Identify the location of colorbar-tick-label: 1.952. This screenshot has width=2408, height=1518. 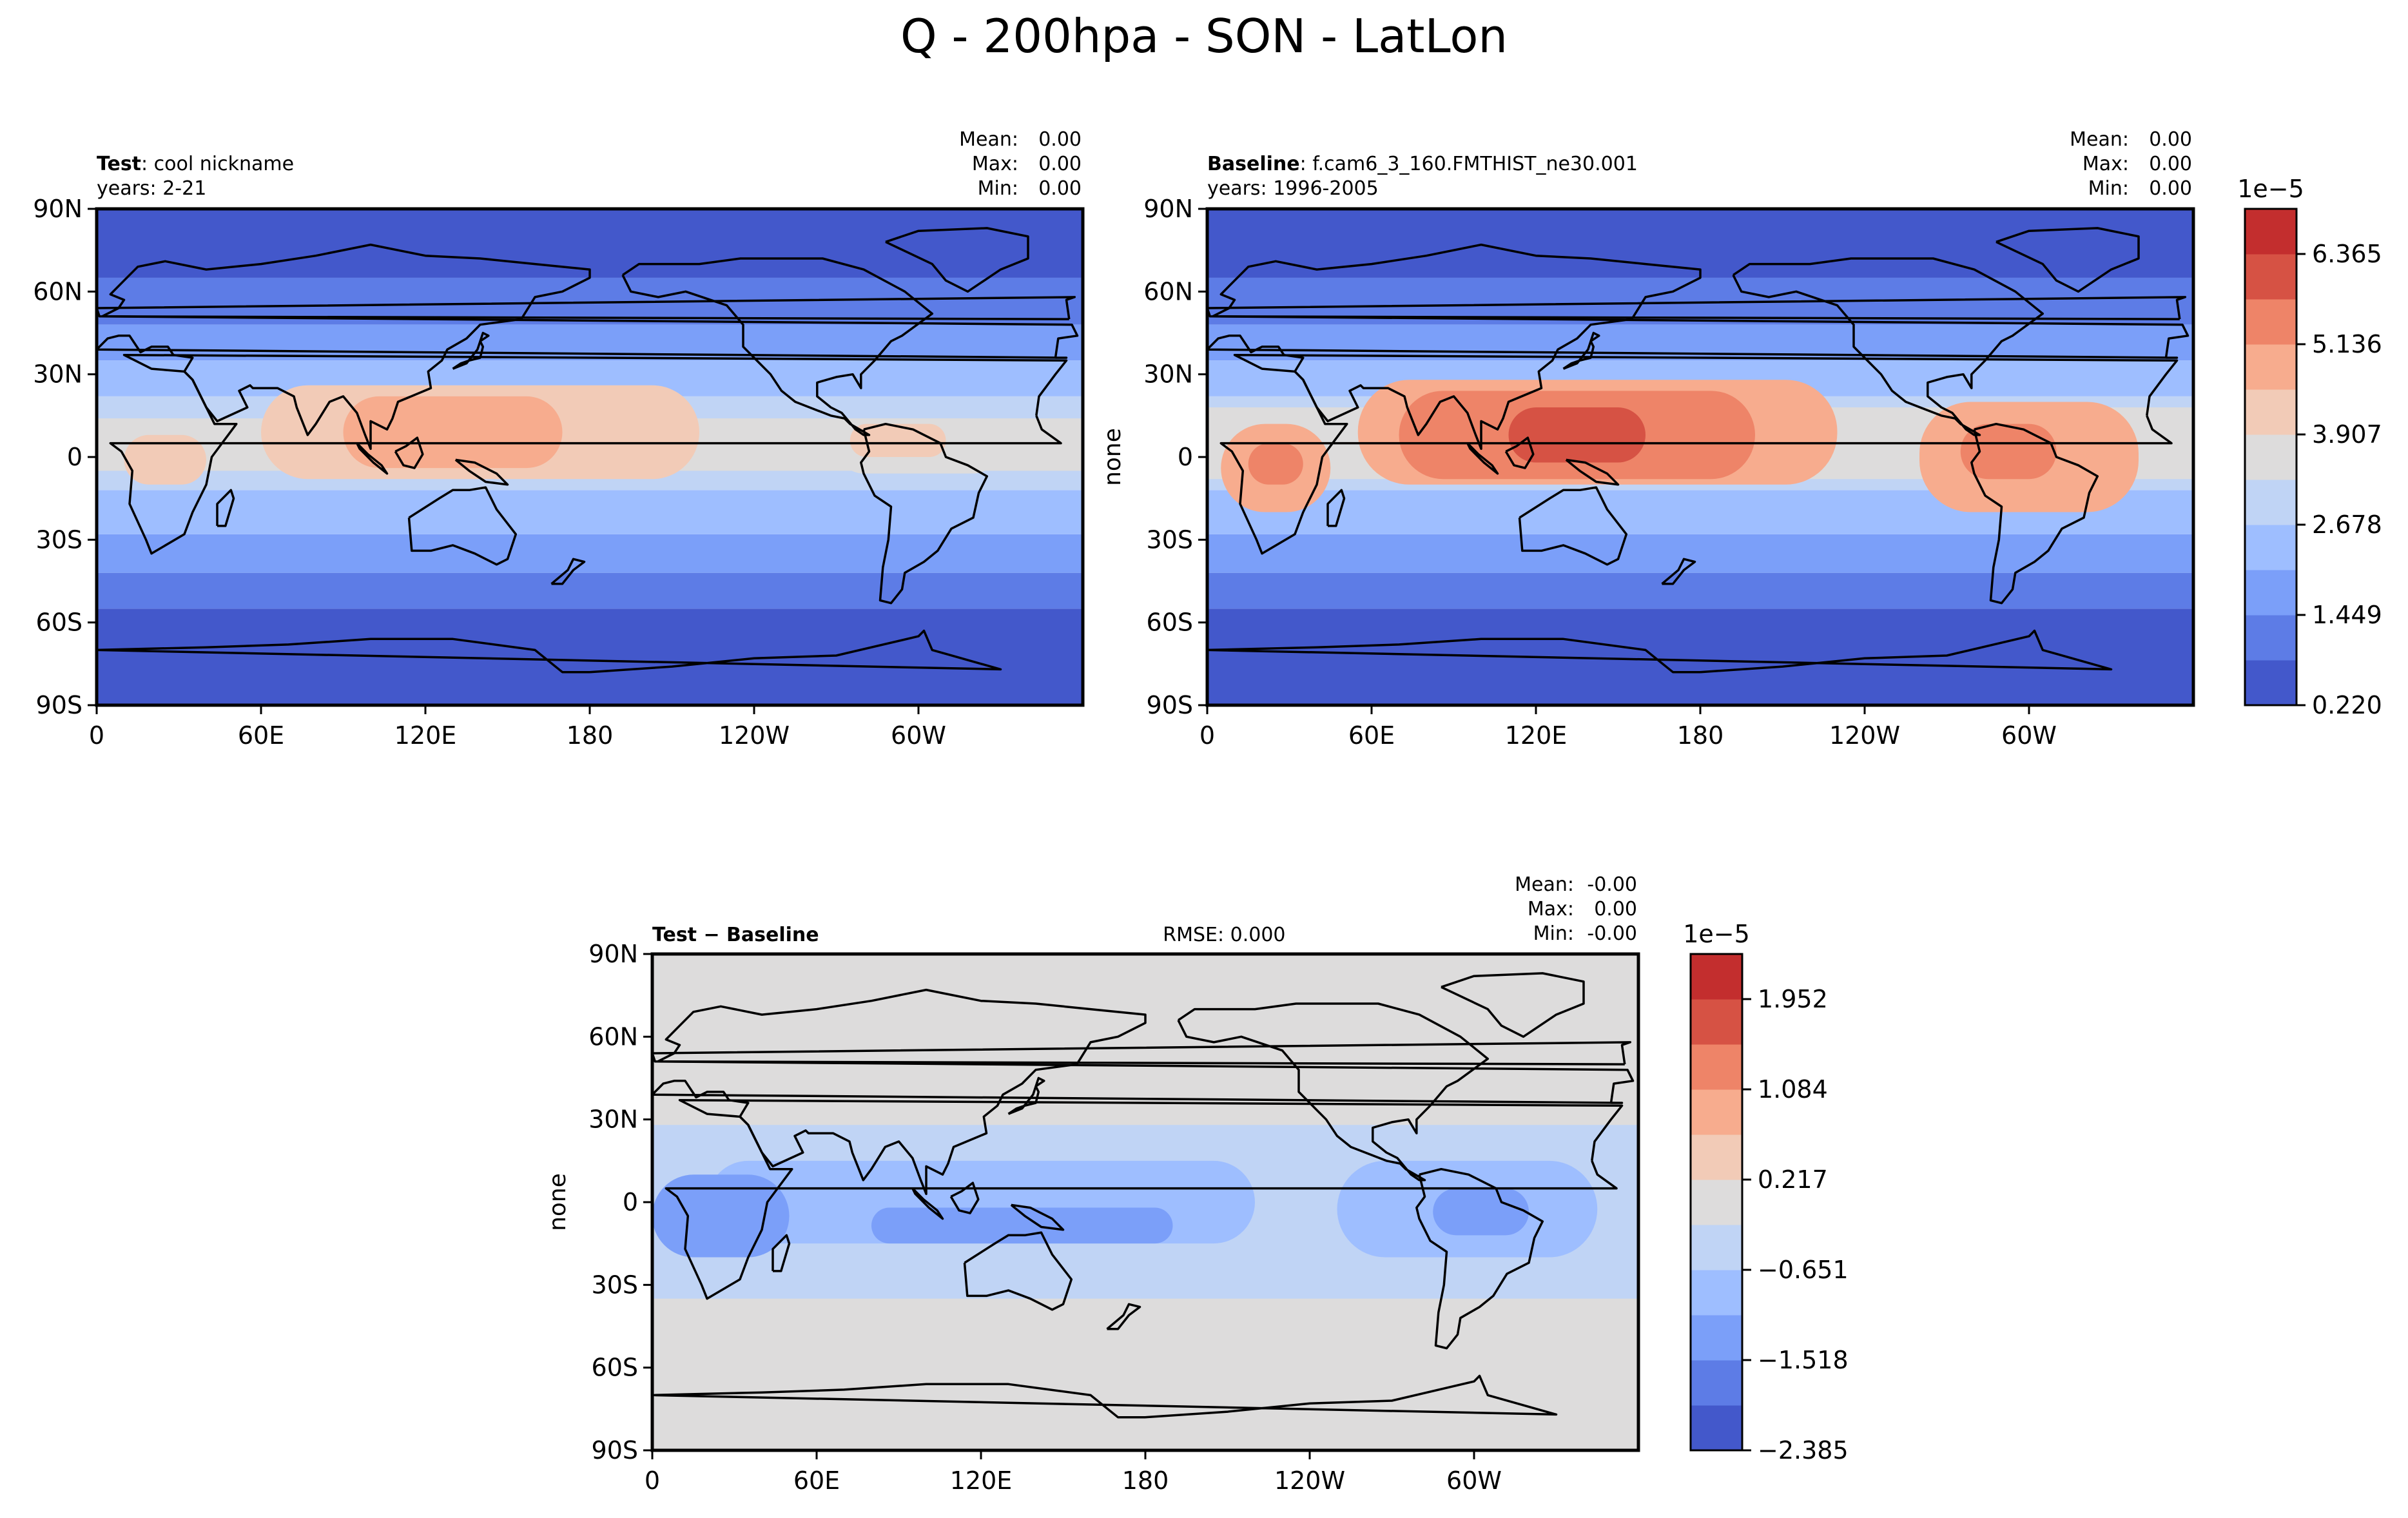
(1793, 999).